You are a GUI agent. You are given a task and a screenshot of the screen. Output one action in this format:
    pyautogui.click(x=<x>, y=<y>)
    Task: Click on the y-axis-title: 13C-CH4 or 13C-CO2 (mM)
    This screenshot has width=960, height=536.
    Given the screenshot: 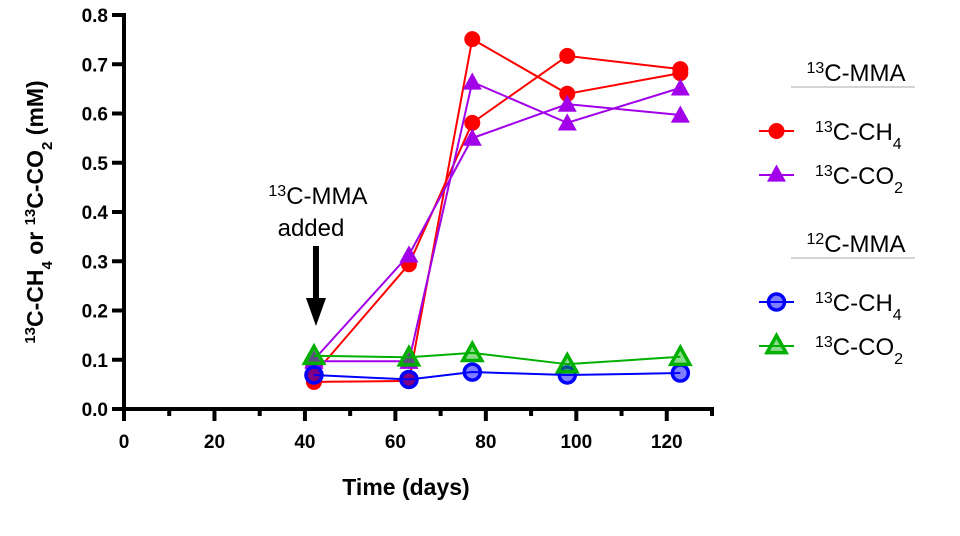 What is the action you would take?
    pyautogui.click(x=39, y=211)
    